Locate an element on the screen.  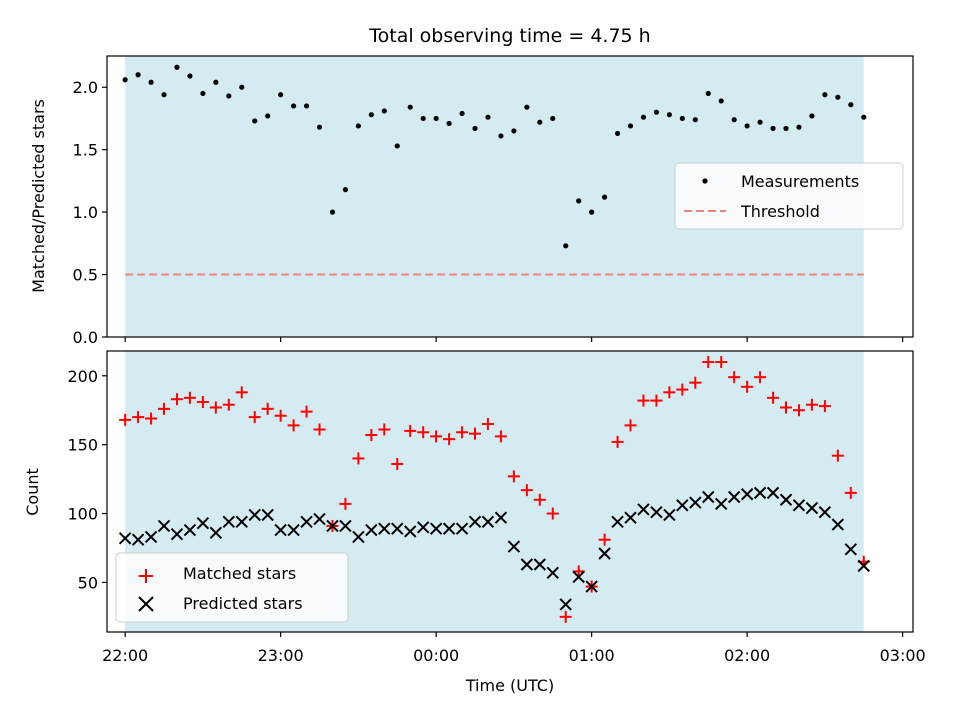
x-tick-label: 03:00 is located at coordinates (903, 655).